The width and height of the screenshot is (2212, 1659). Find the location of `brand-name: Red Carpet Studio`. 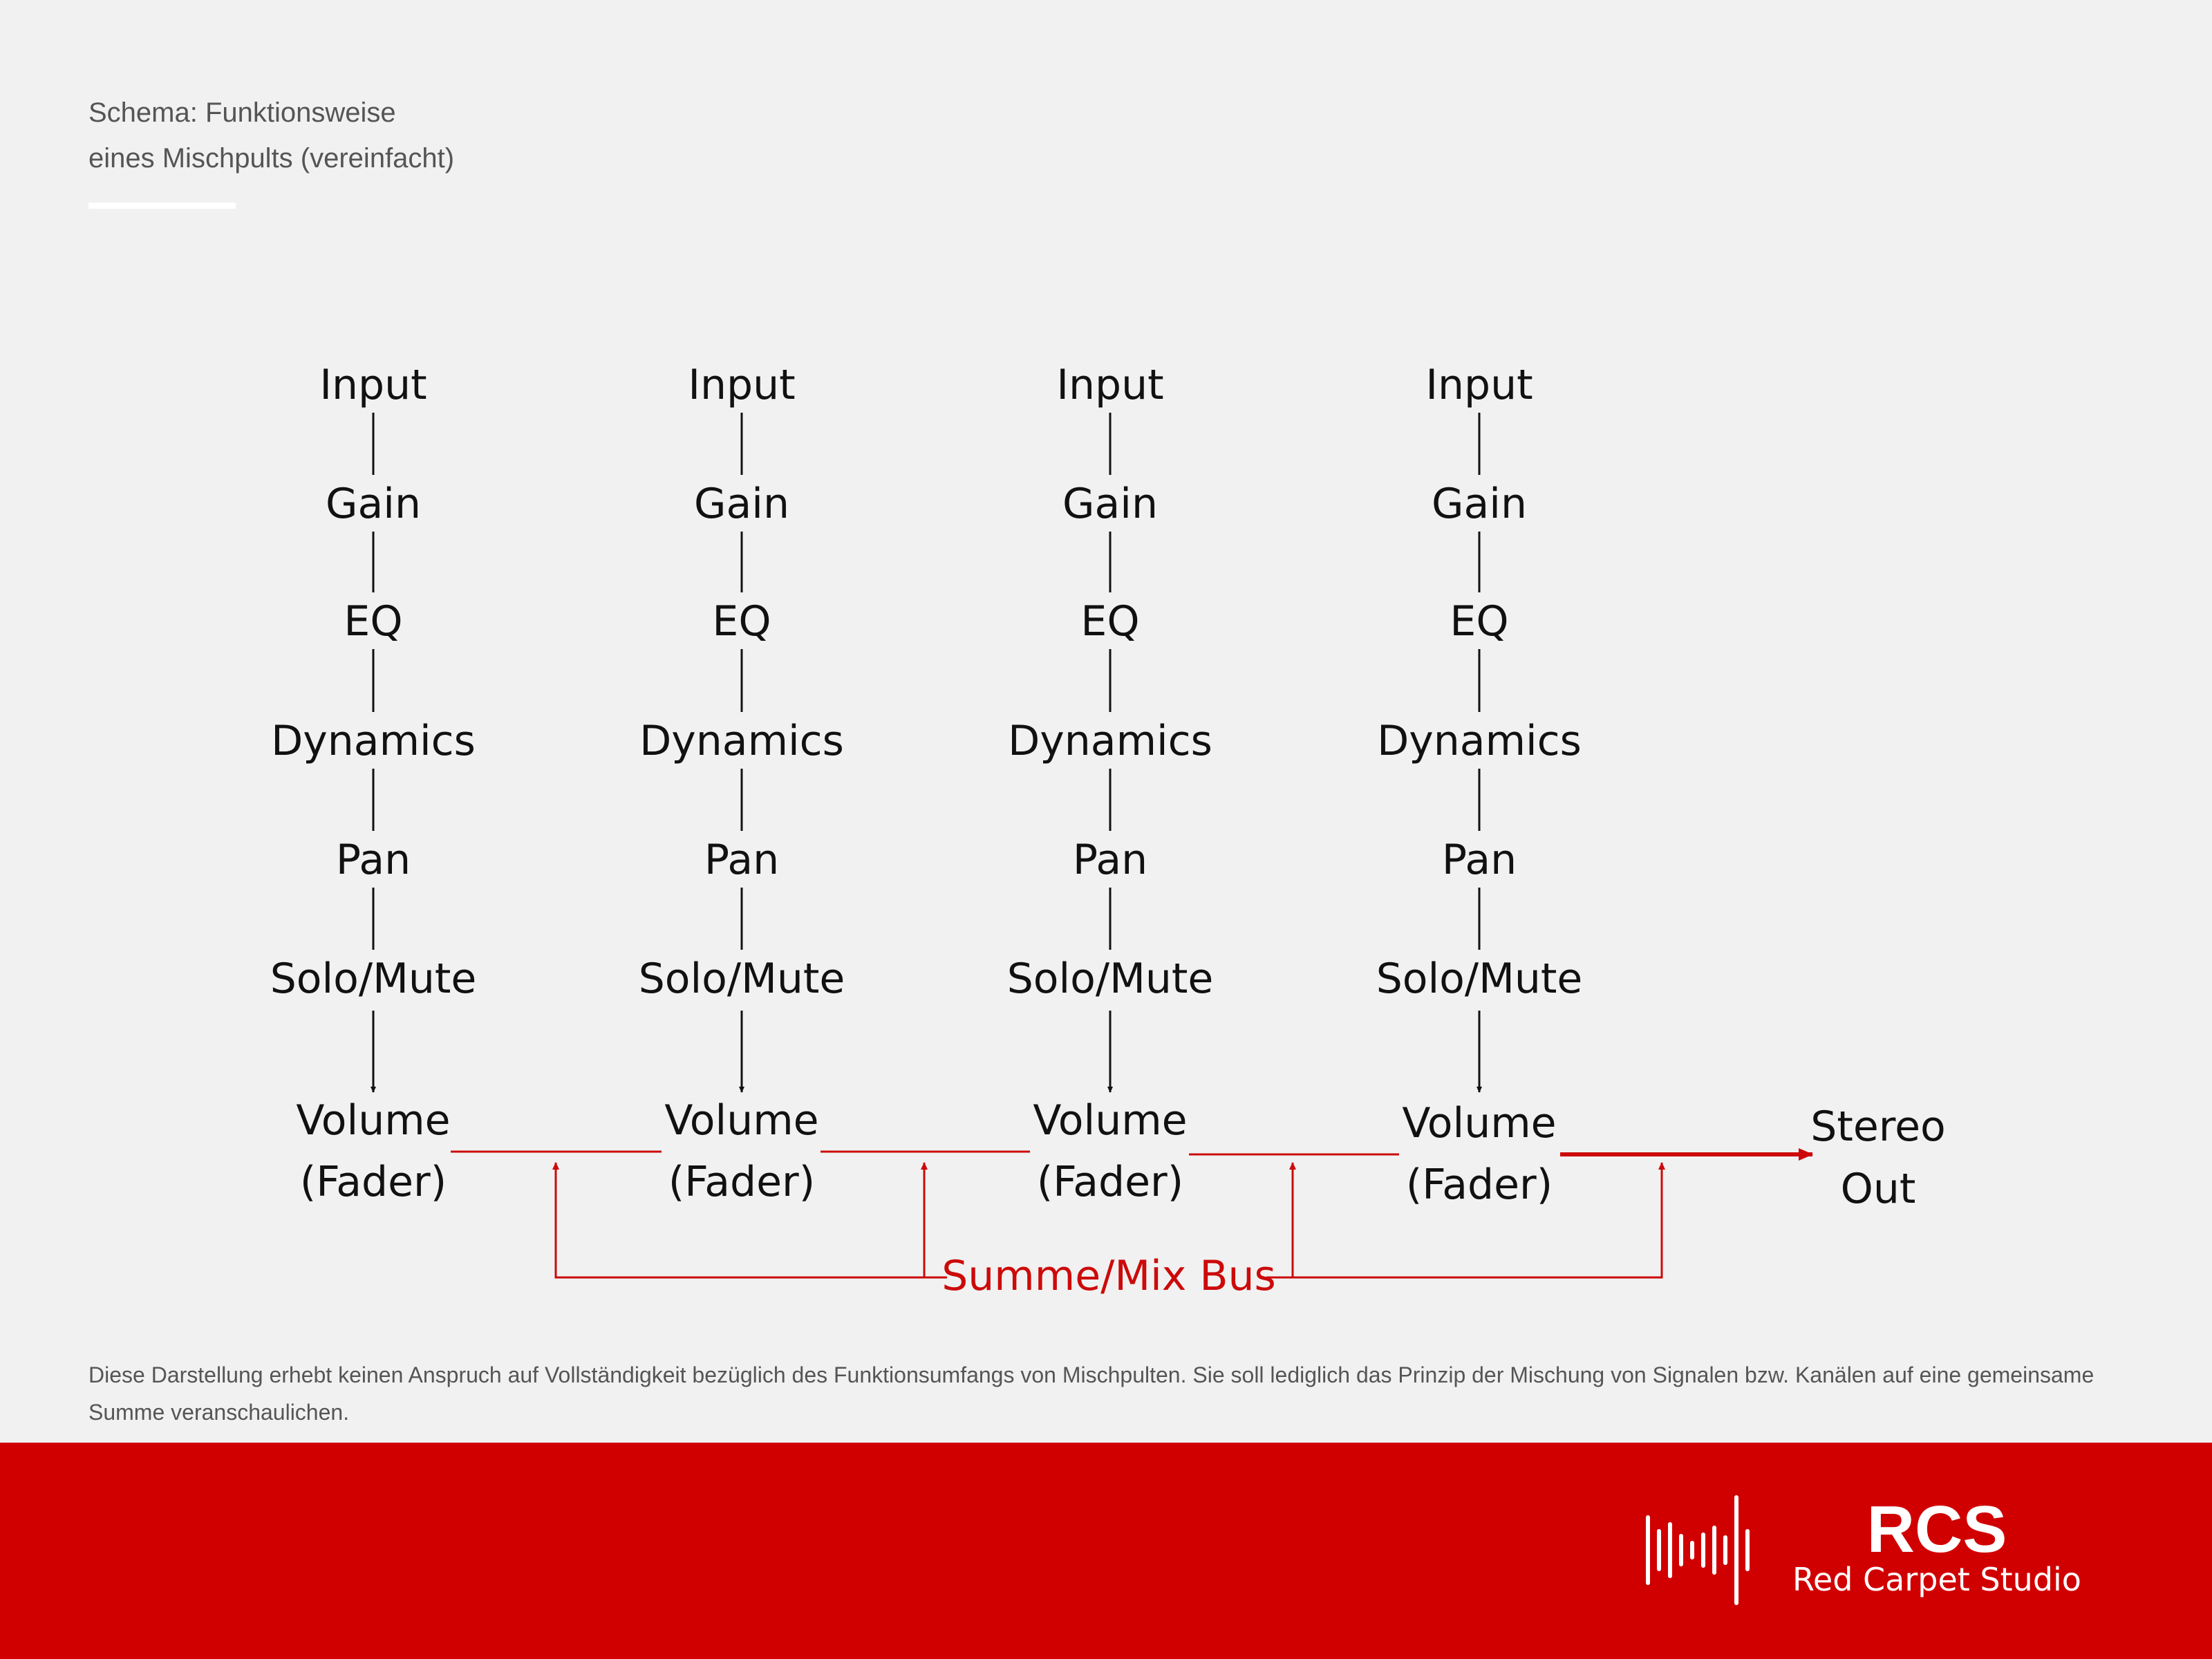

brand-name: Red Carpet Studio is located at coordinates (1937, 1579).